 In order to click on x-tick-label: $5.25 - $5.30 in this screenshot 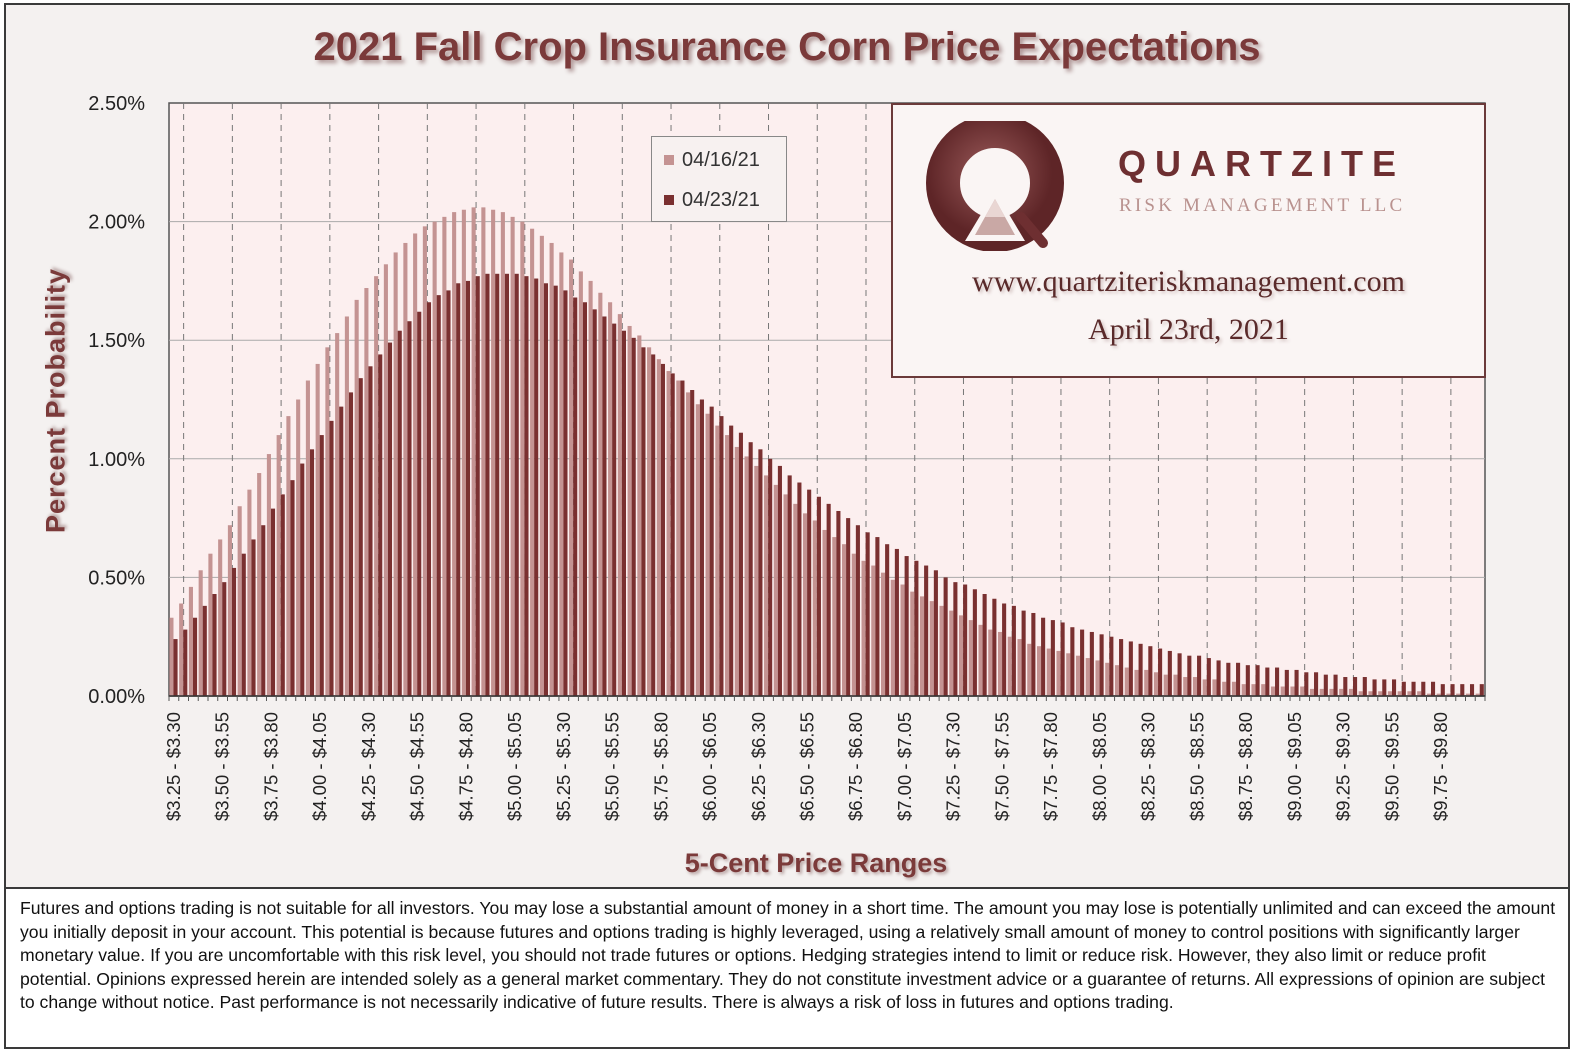, I will do `click(563, 766)`.